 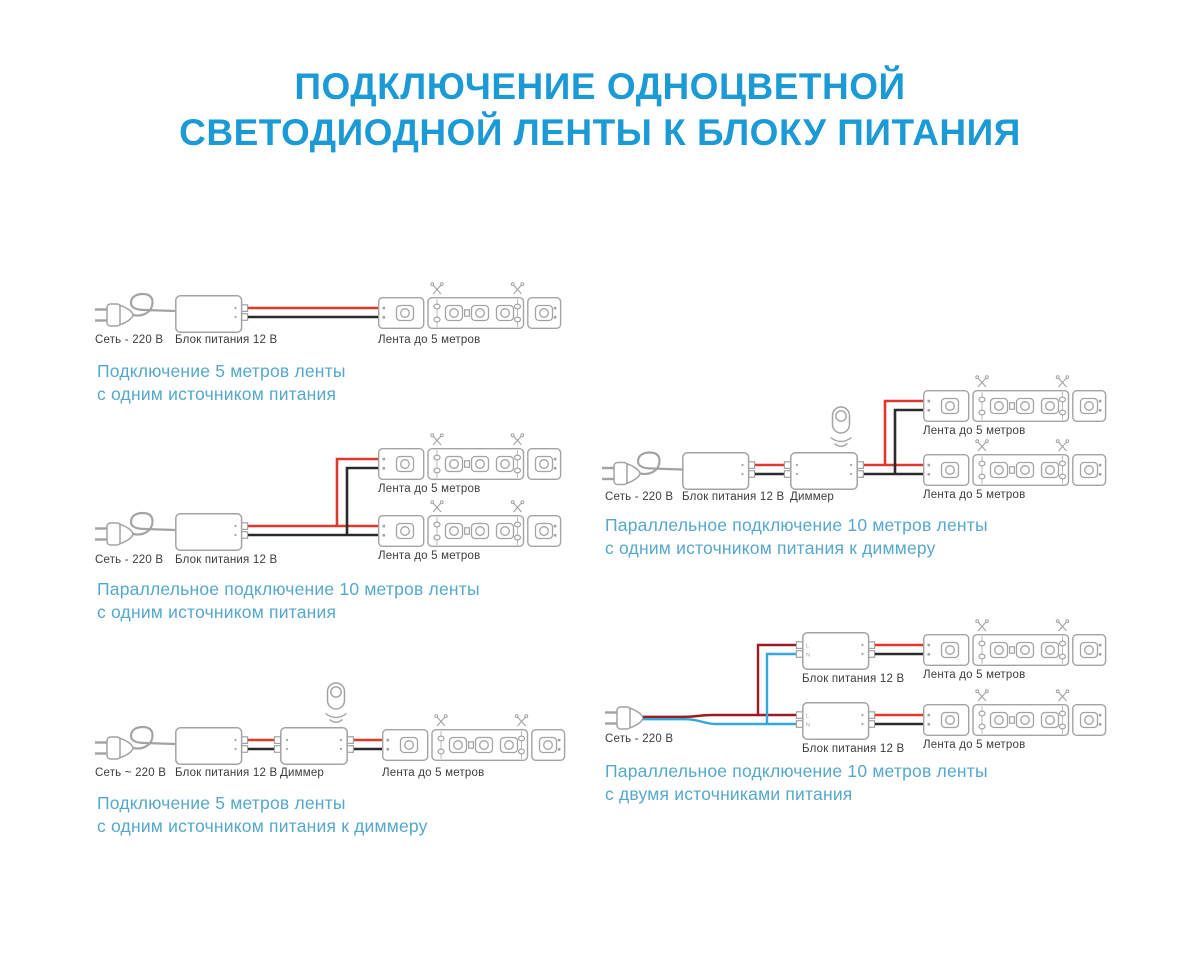 I want to click on terminal-n-top: N, so click(x=808, y=656).